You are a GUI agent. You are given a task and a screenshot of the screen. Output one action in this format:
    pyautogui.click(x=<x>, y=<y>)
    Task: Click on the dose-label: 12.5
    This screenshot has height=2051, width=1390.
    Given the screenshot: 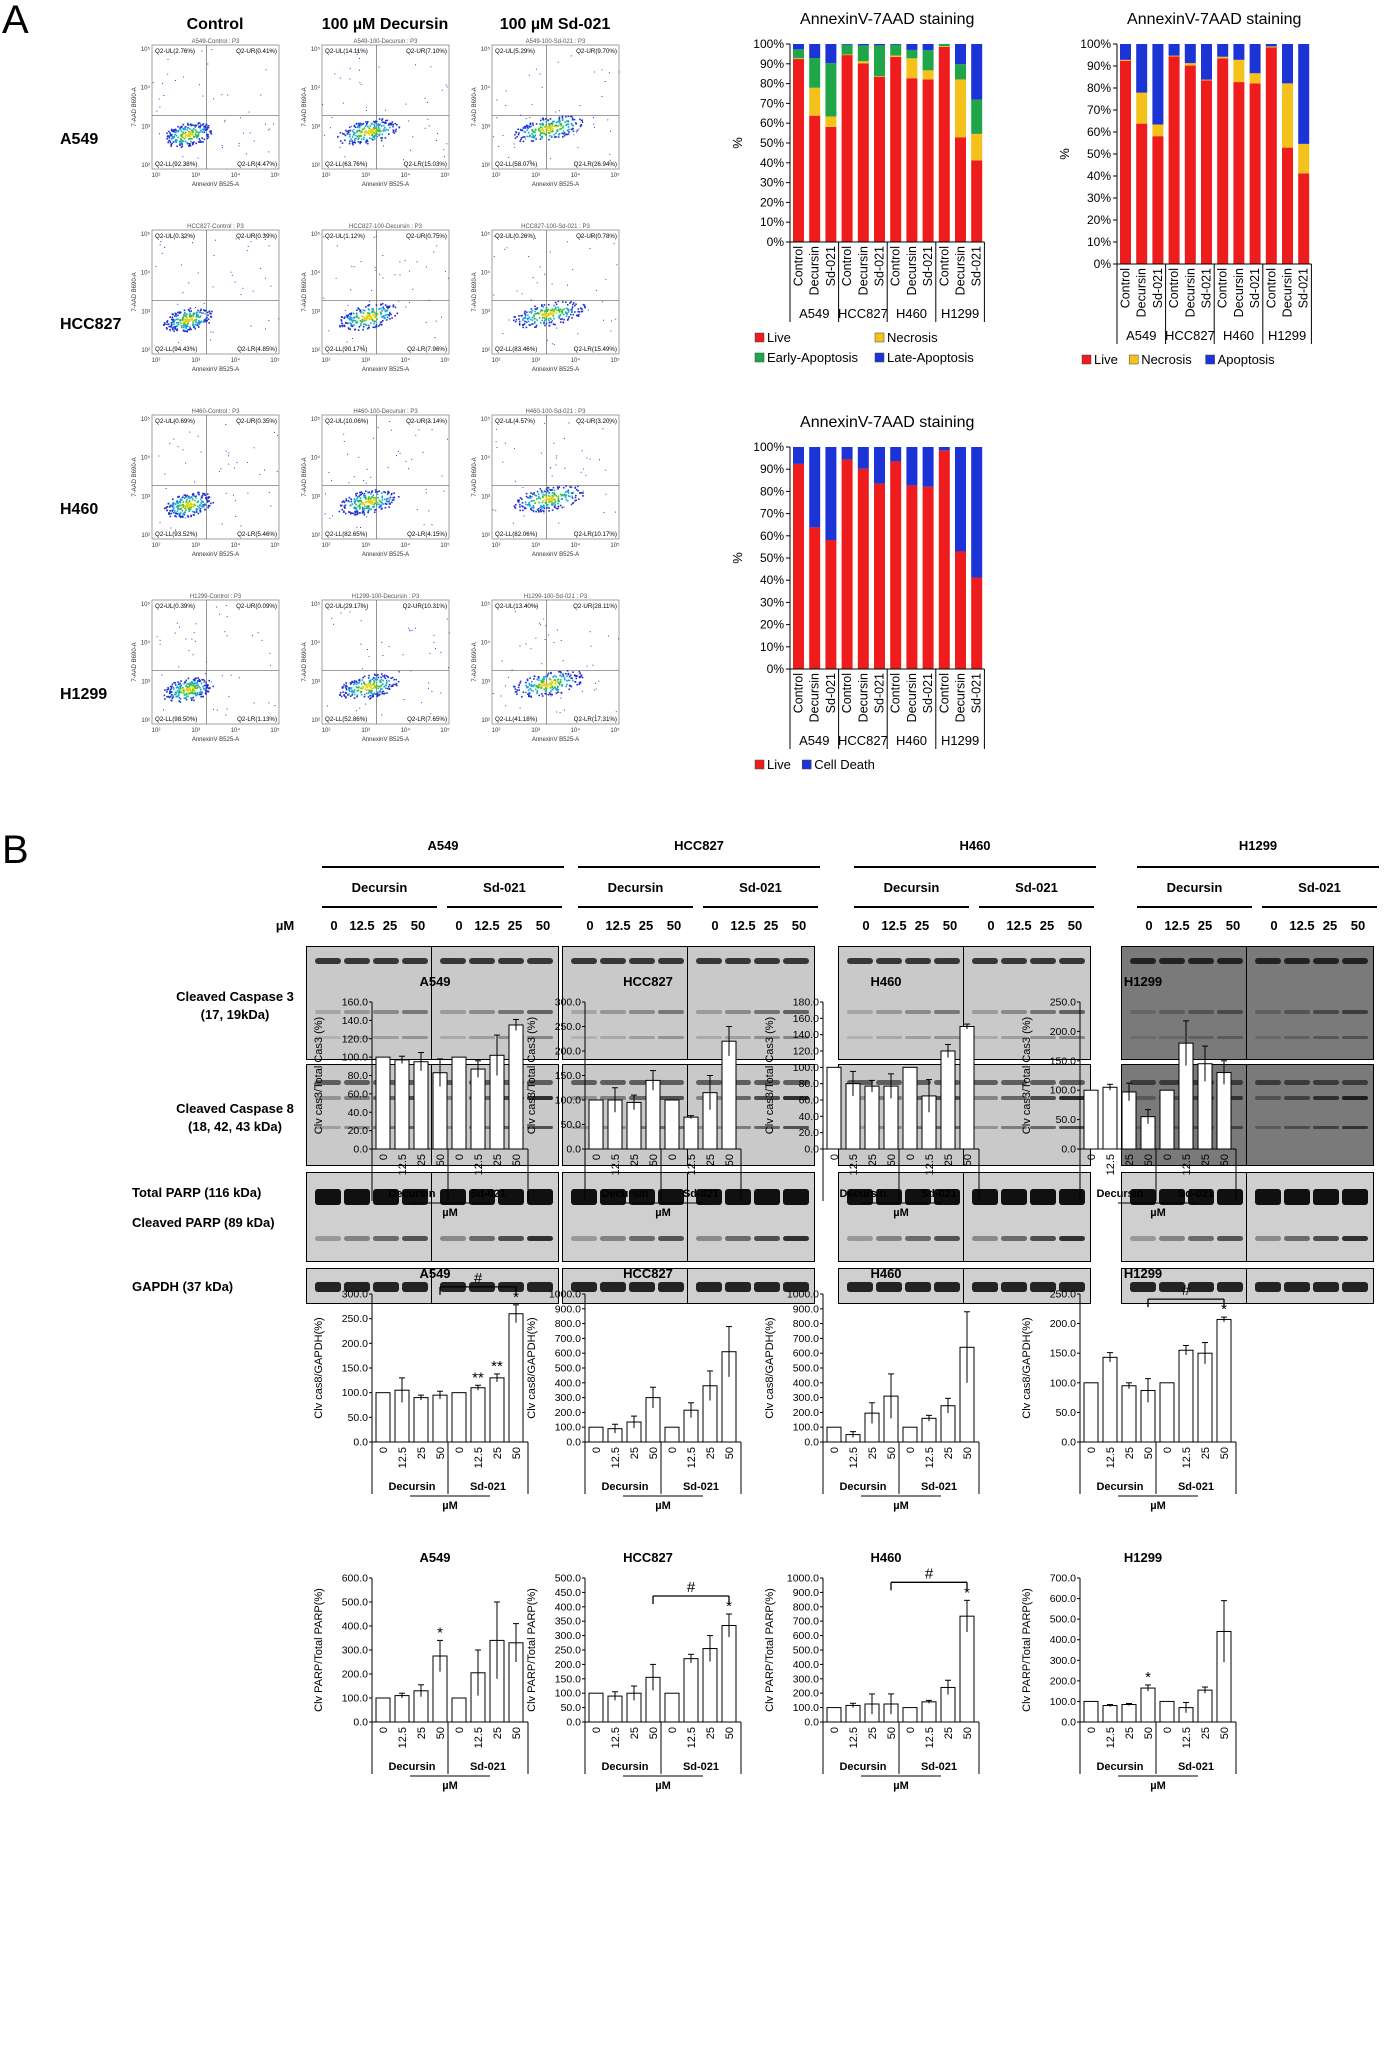 What is the action you would take?
    pyautogui.click(x=743, y=925)
    